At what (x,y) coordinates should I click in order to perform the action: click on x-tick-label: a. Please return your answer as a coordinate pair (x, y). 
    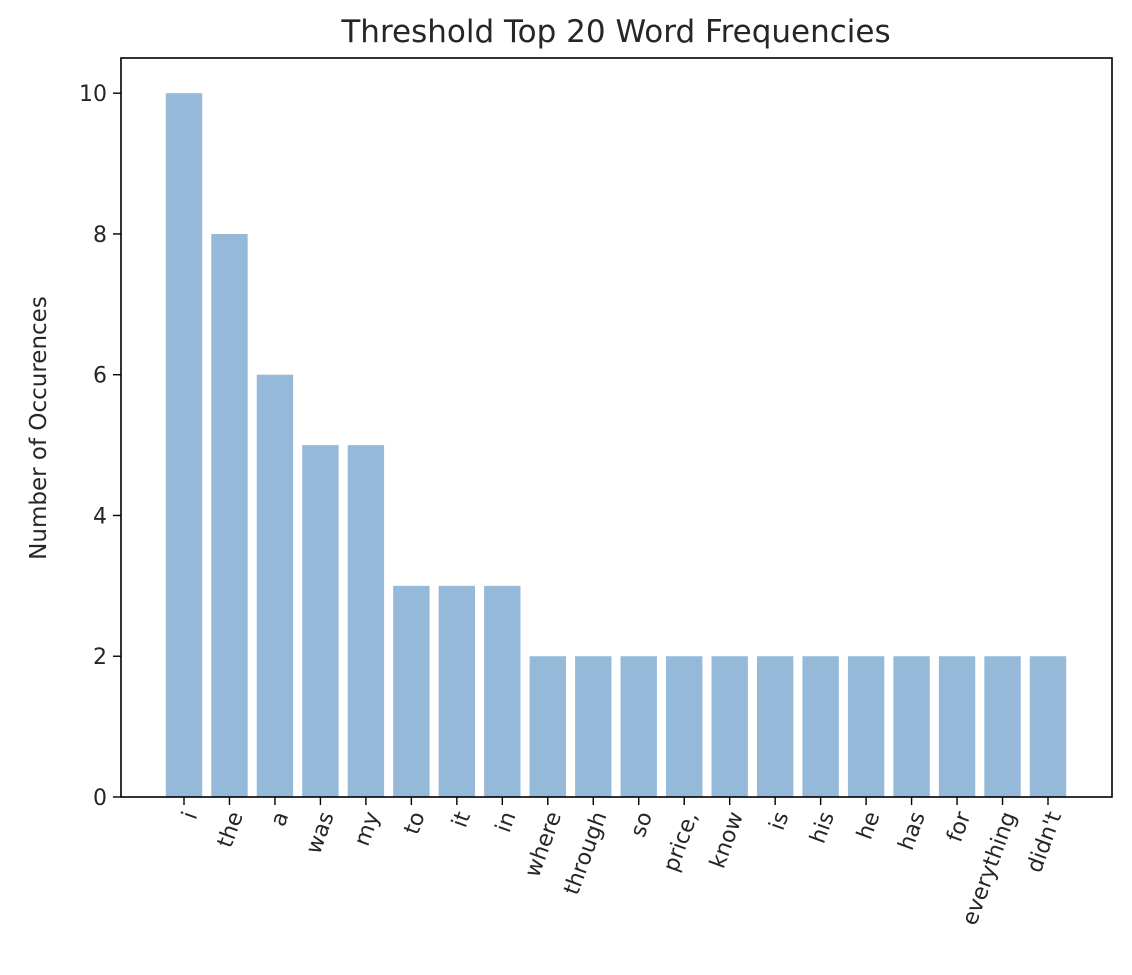
    Looking at the image, I should click on (280, 819).